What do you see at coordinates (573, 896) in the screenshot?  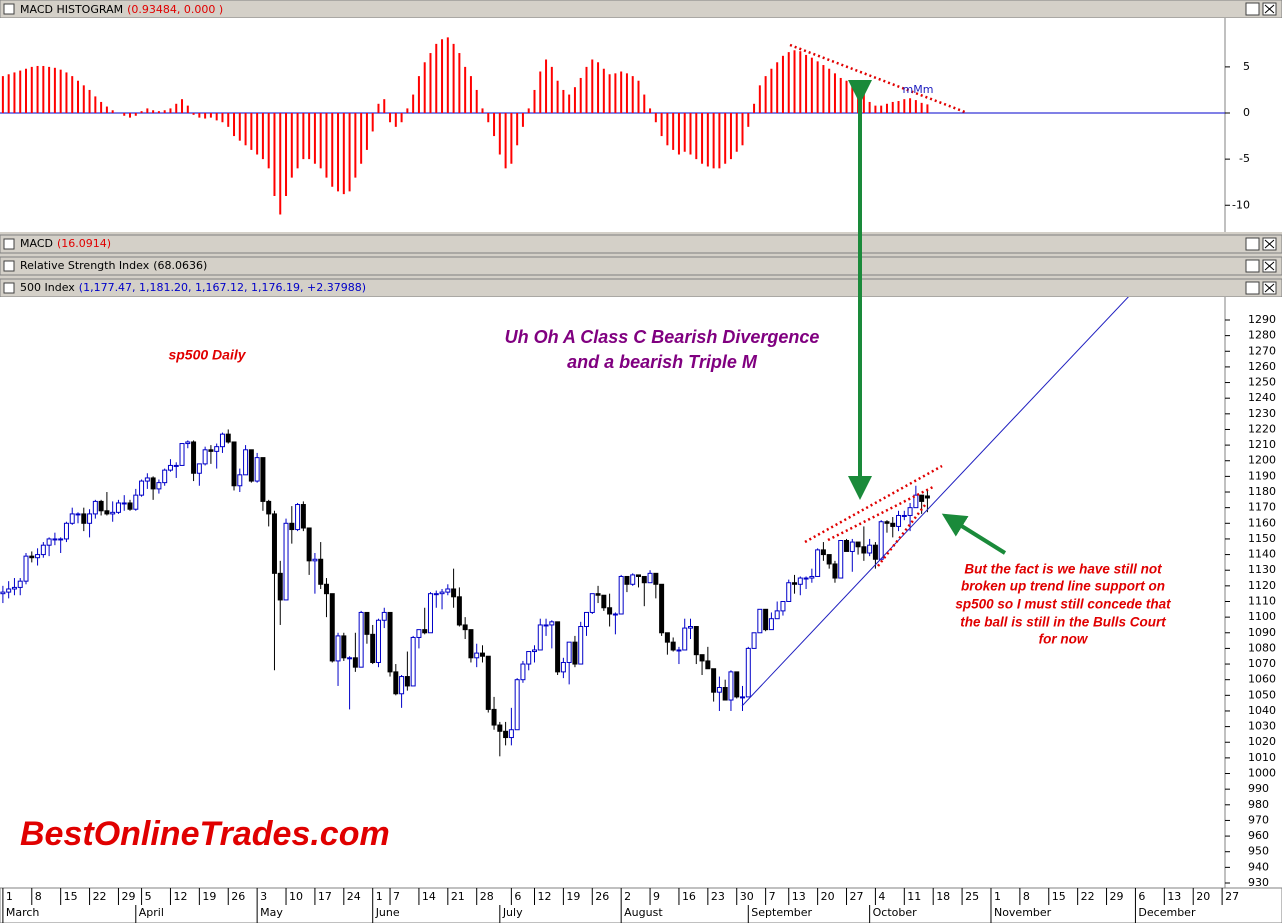 I see `x-tick-label: 19` at bounding box center [573, 896].